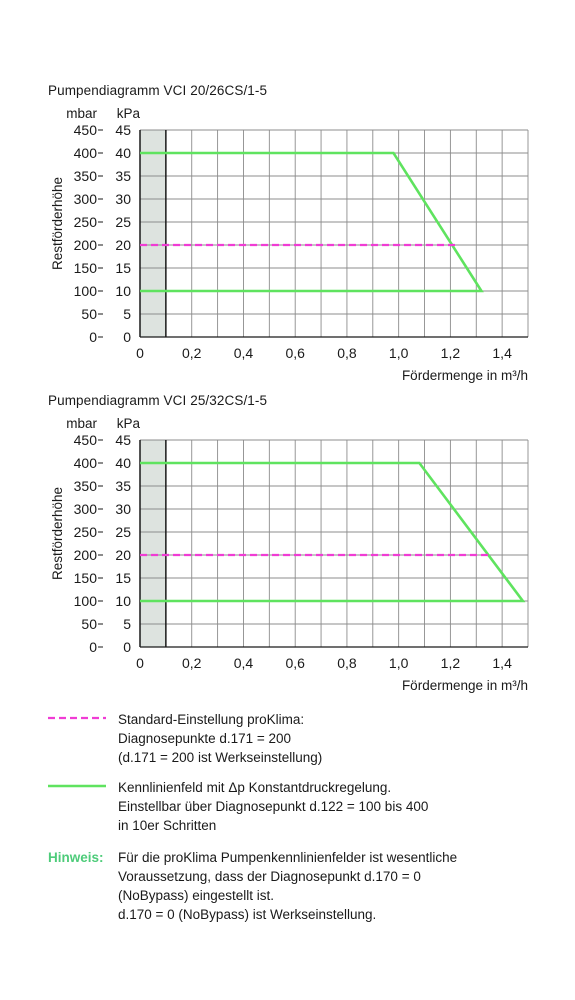 This screenshot has height=1000, width=575. What do you see at coordinates (77, 786) in the screenshot?
I see `legend-solid-swatch` at bounding box center [77, 786].